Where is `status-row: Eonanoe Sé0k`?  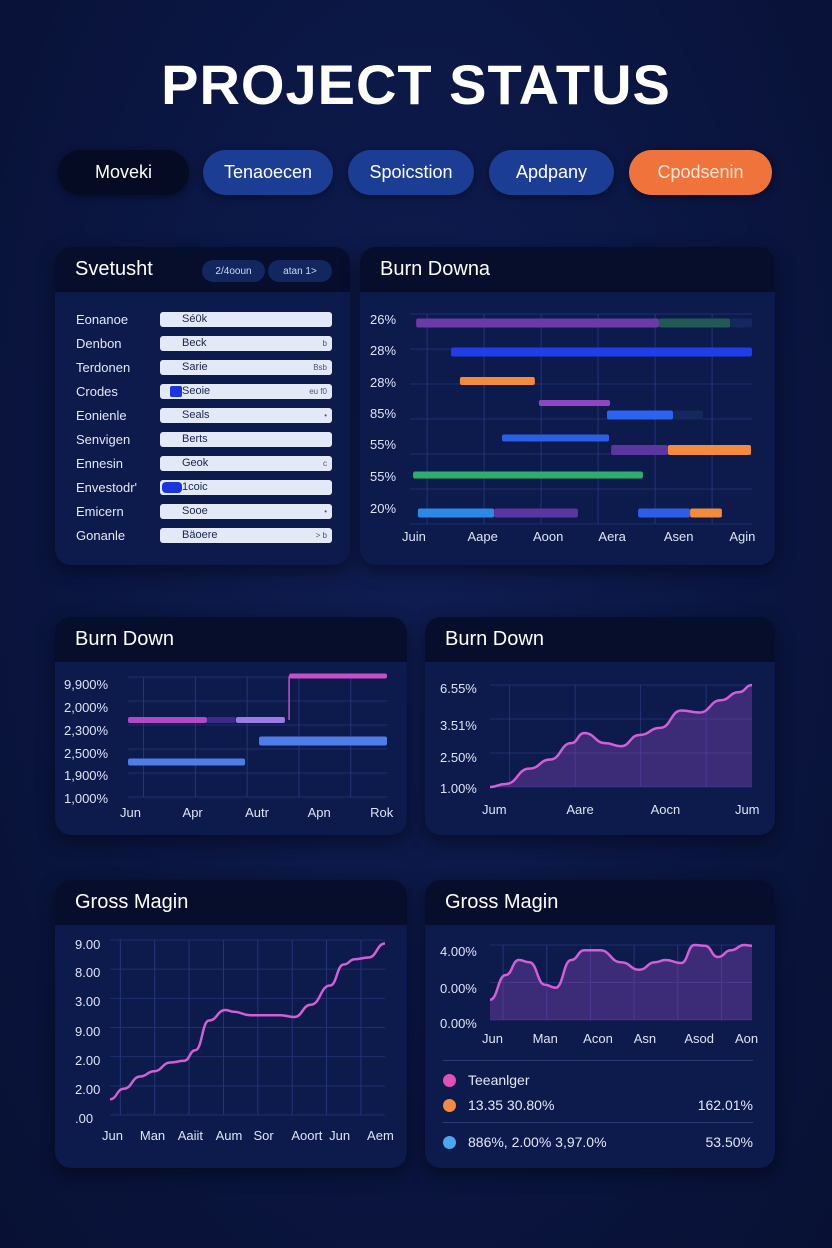
status-row: Eonanoe Sé0k is located at coordinates (204, 319).